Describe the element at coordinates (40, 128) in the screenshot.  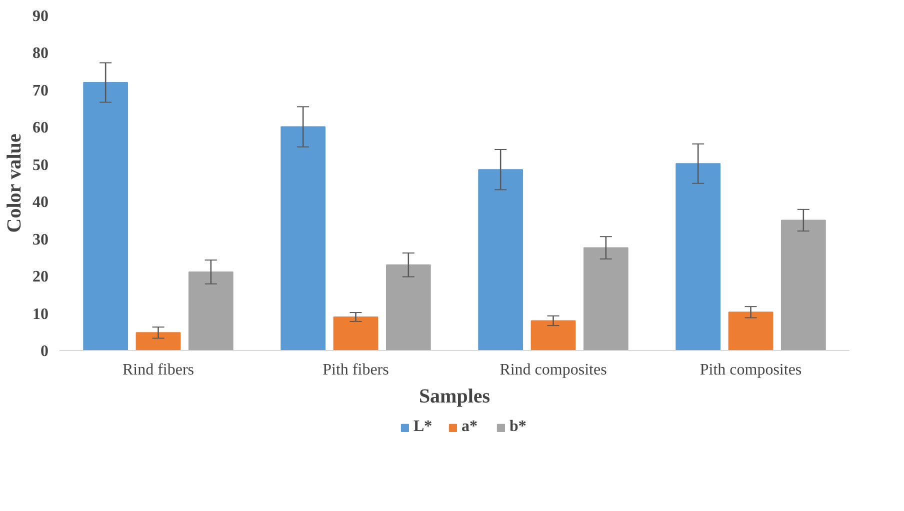
I see `y-tick-label: 60` at that location.